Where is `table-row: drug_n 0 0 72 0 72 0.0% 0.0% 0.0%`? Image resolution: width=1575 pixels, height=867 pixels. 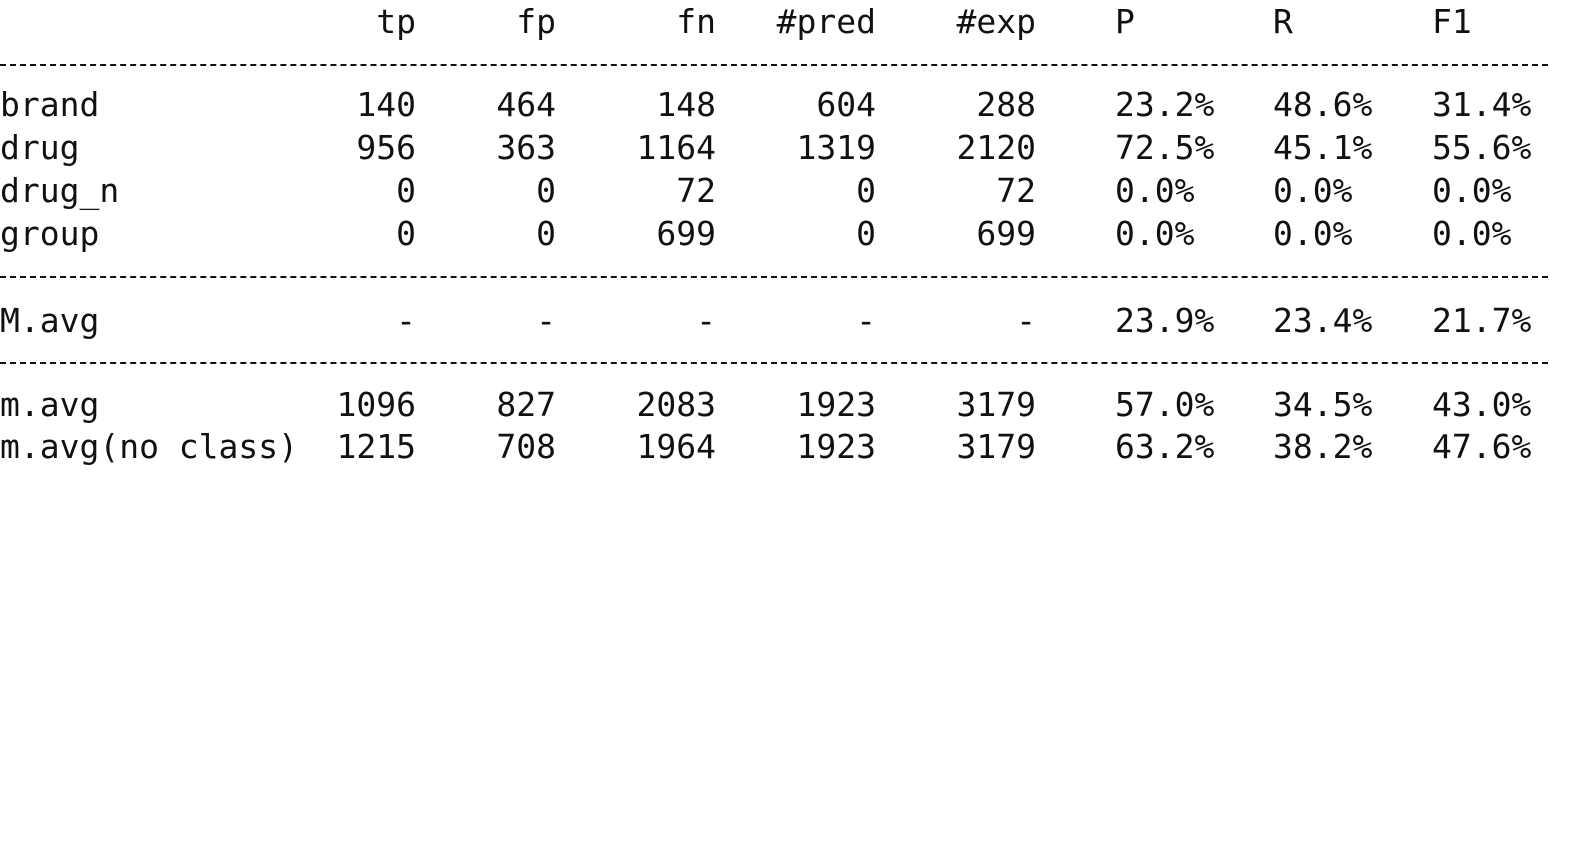
table-row: drug_n 0 0 72 0 72 0.0% 0.0% 0.0% is located at coordinates (787, 191).